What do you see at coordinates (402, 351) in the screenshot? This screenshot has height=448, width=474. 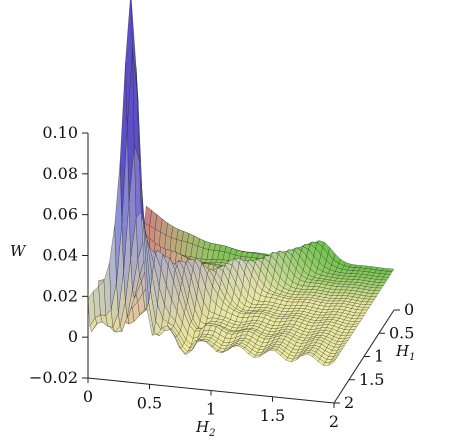 I see `y-axis-label-main: H` at bounding box center [402, 351].